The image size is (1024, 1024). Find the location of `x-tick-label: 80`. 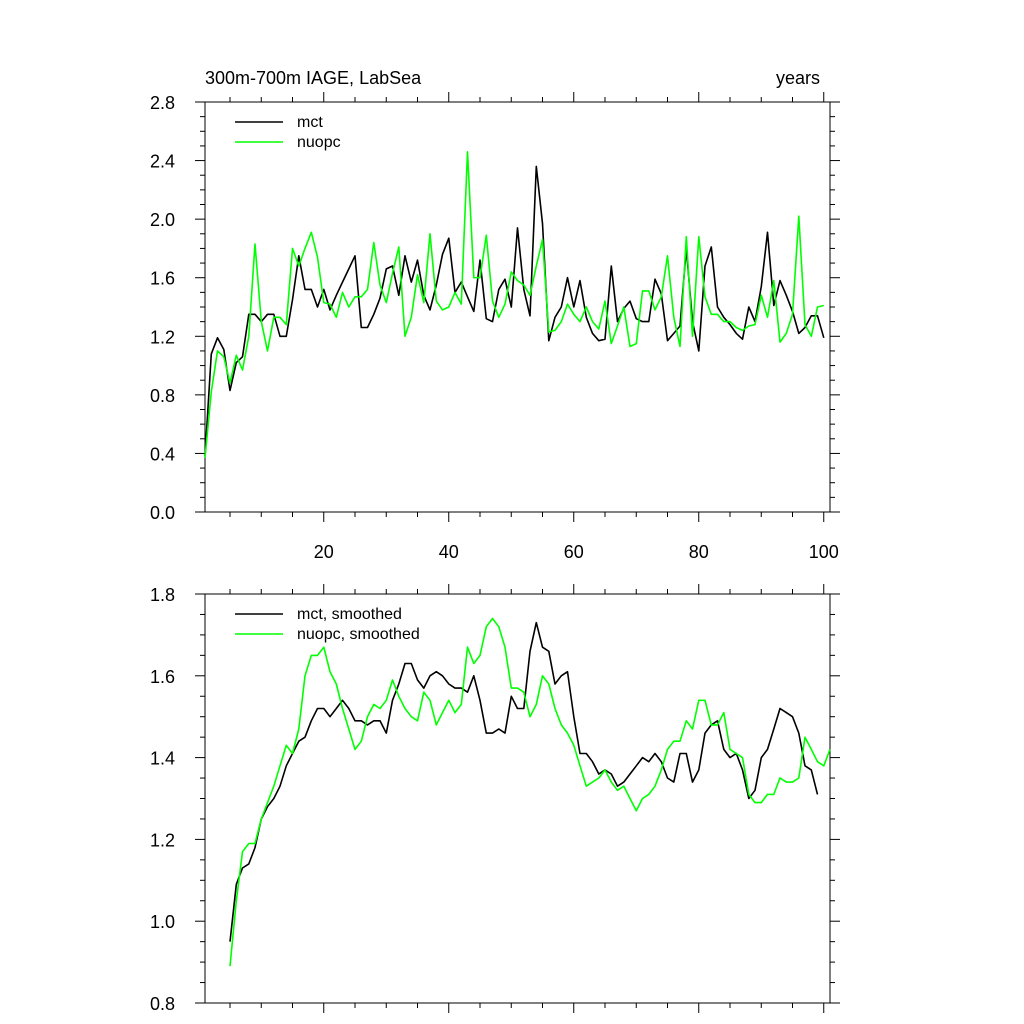

x-tick-label: 80 is located at coordinates (699, 552).